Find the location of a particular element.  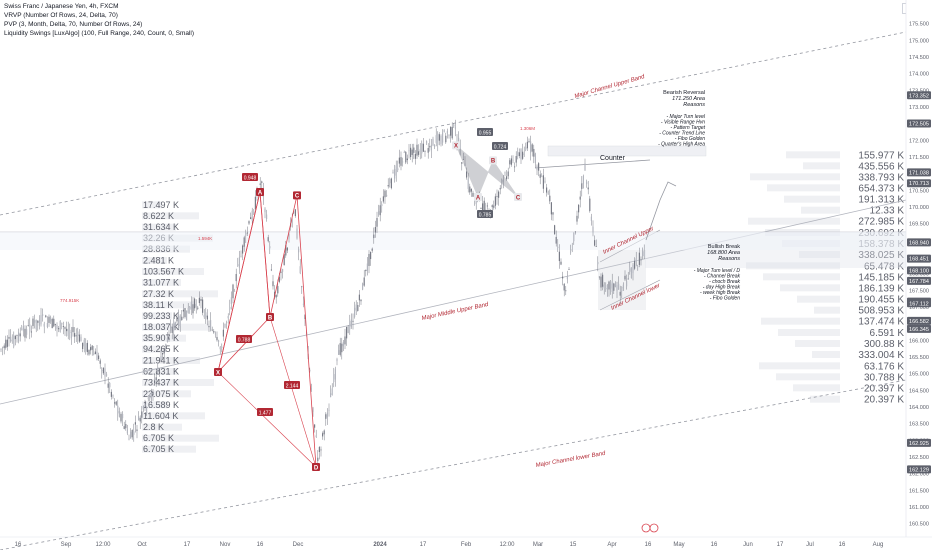

volume-label: 190.455 K is located at coordinates (881, 300).